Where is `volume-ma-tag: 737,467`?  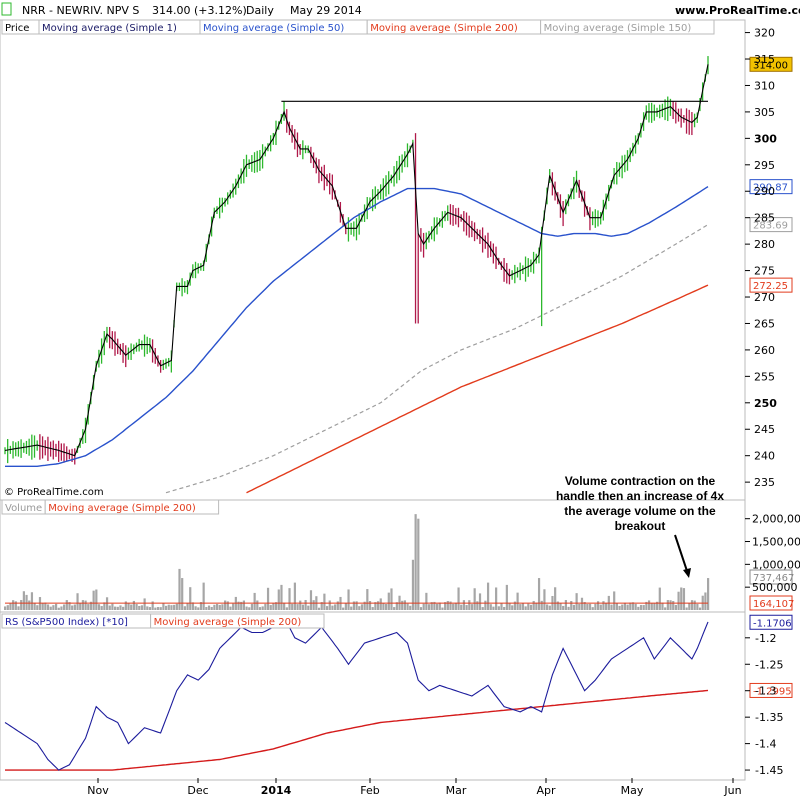
volume-ma-tag: 737,467 is located at coordinates (771, 577).